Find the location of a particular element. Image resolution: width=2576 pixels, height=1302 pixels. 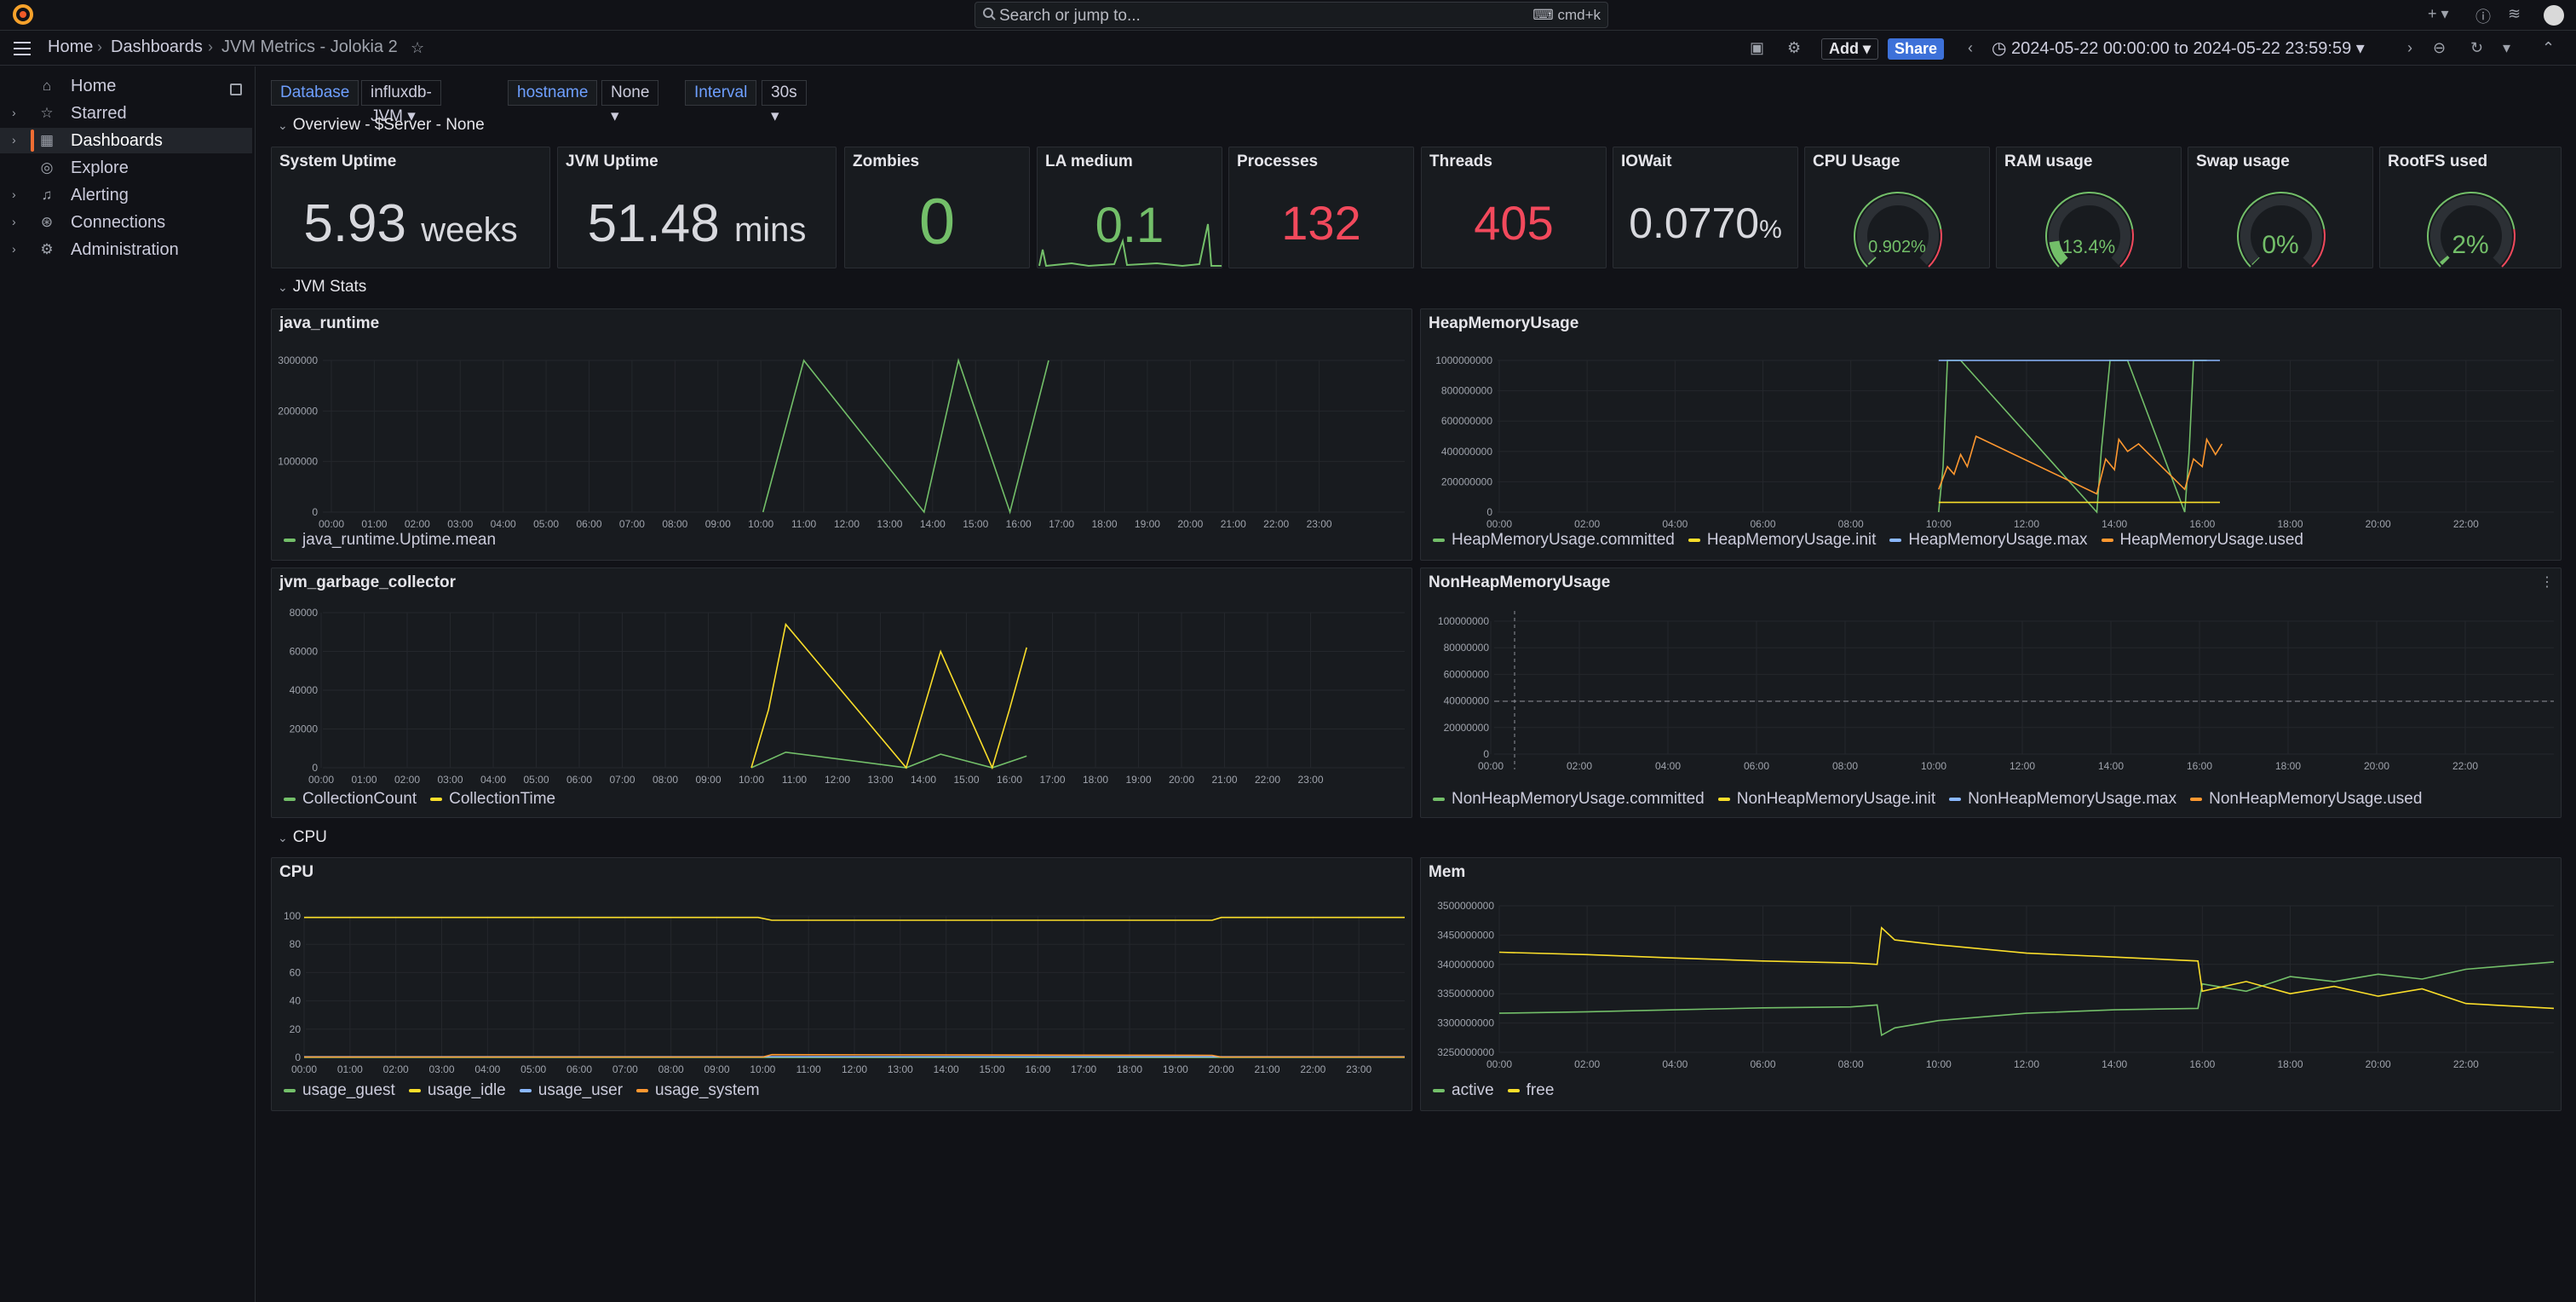

legend-item: NonHeapMemoryUsage.used is located at coordinates (2306, 799).